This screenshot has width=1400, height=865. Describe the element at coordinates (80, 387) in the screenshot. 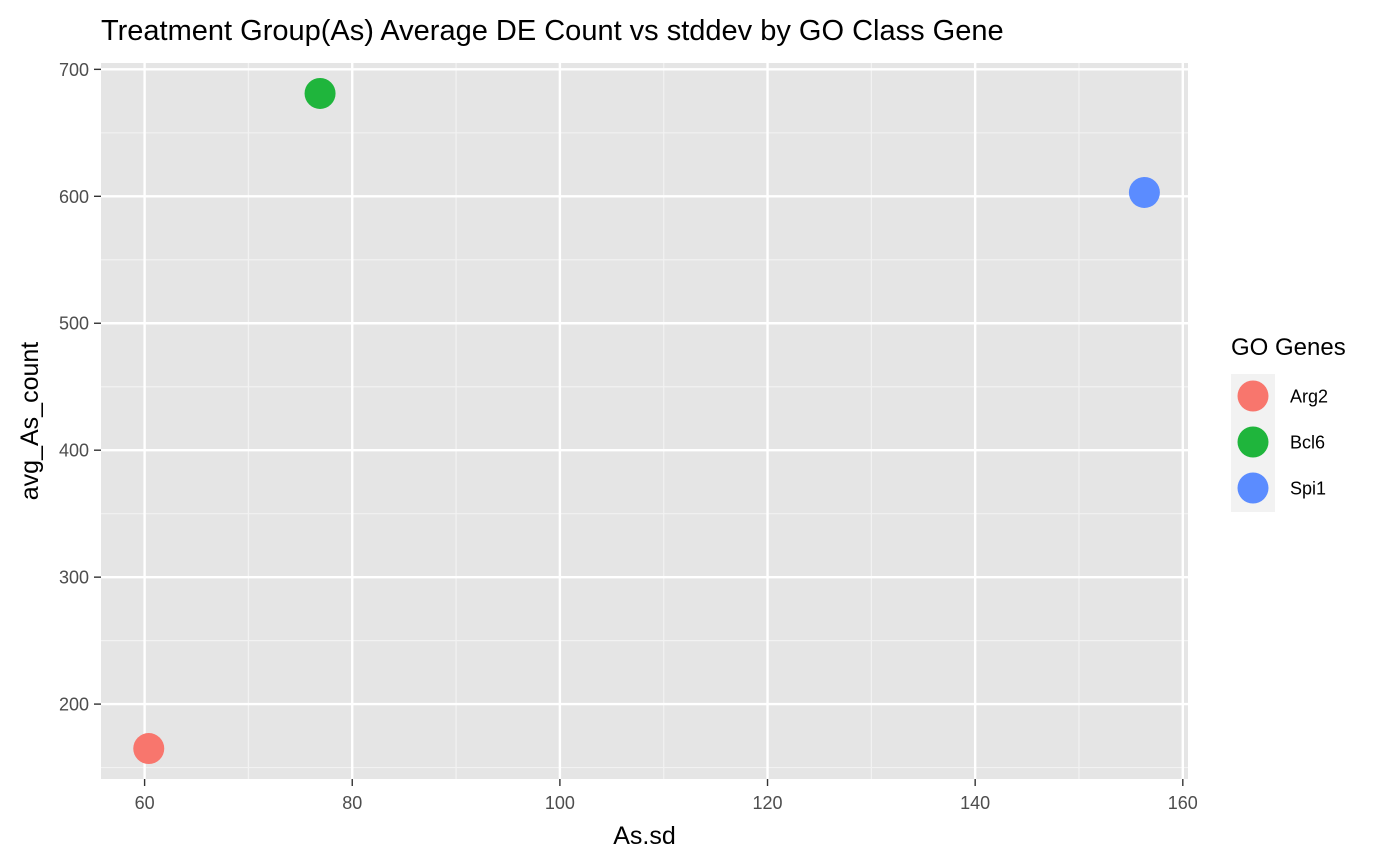

I see `y-axis-ticks: 200 300 400 500 600 700` at that location.